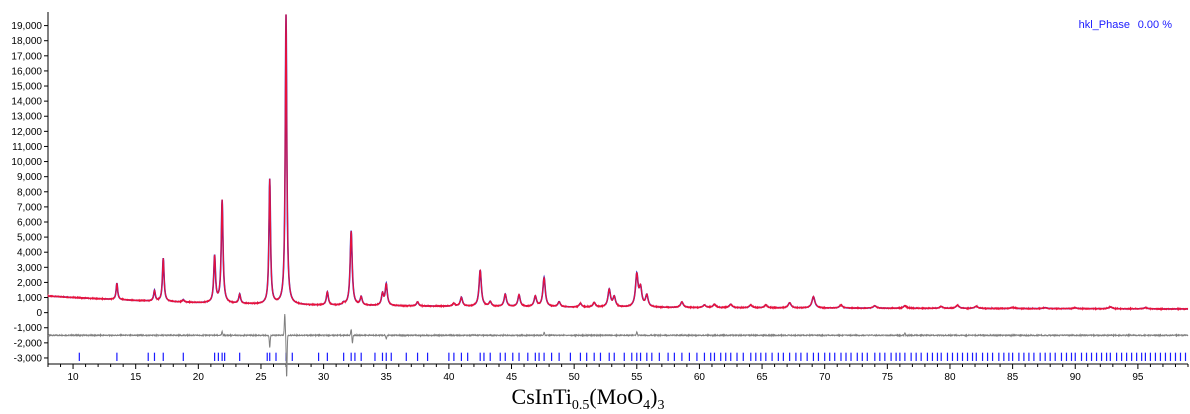 This screenshot has height=414, width=1190. Describe the element at coordinates (29, 268) in the screenshot. I see `y-tick-label: 3,000` at that location.